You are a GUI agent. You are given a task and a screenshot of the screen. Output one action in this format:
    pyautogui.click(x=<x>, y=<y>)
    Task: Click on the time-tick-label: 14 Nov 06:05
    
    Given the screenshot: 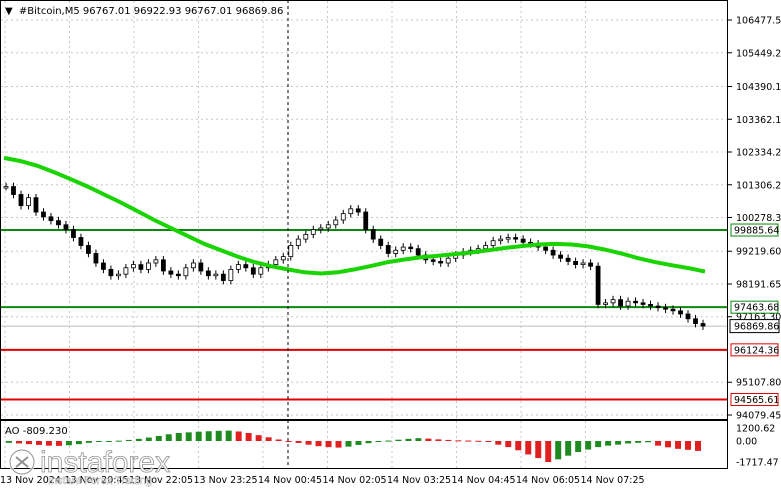 What is the action you would take?
    pyautogui.click(x=548, y=480)
    